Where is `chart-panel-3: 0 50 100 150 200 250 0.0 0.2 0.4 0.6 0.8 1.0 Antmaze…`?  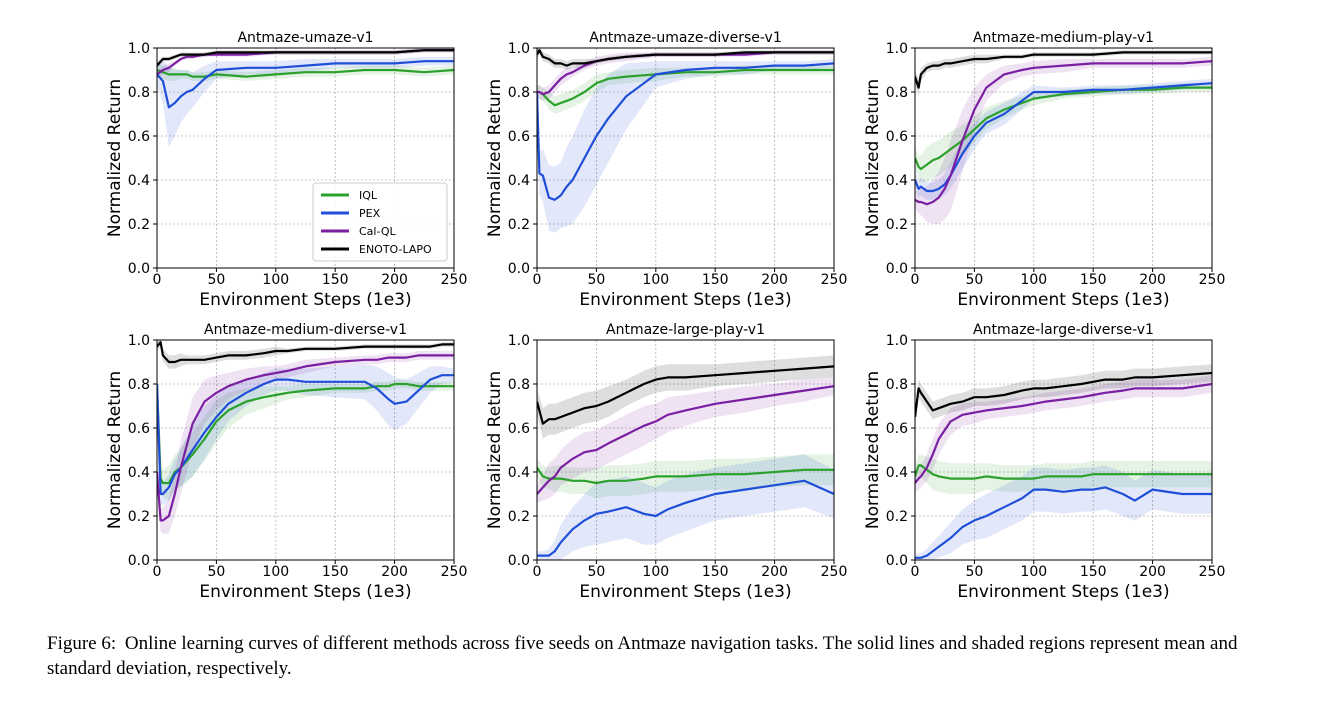
chart-panel-3: 0 50 100 150 200 250 0.0 0.2 0.4 0.6 0.8 1.0 Antmaze… is located at coordinates (1044, 170).